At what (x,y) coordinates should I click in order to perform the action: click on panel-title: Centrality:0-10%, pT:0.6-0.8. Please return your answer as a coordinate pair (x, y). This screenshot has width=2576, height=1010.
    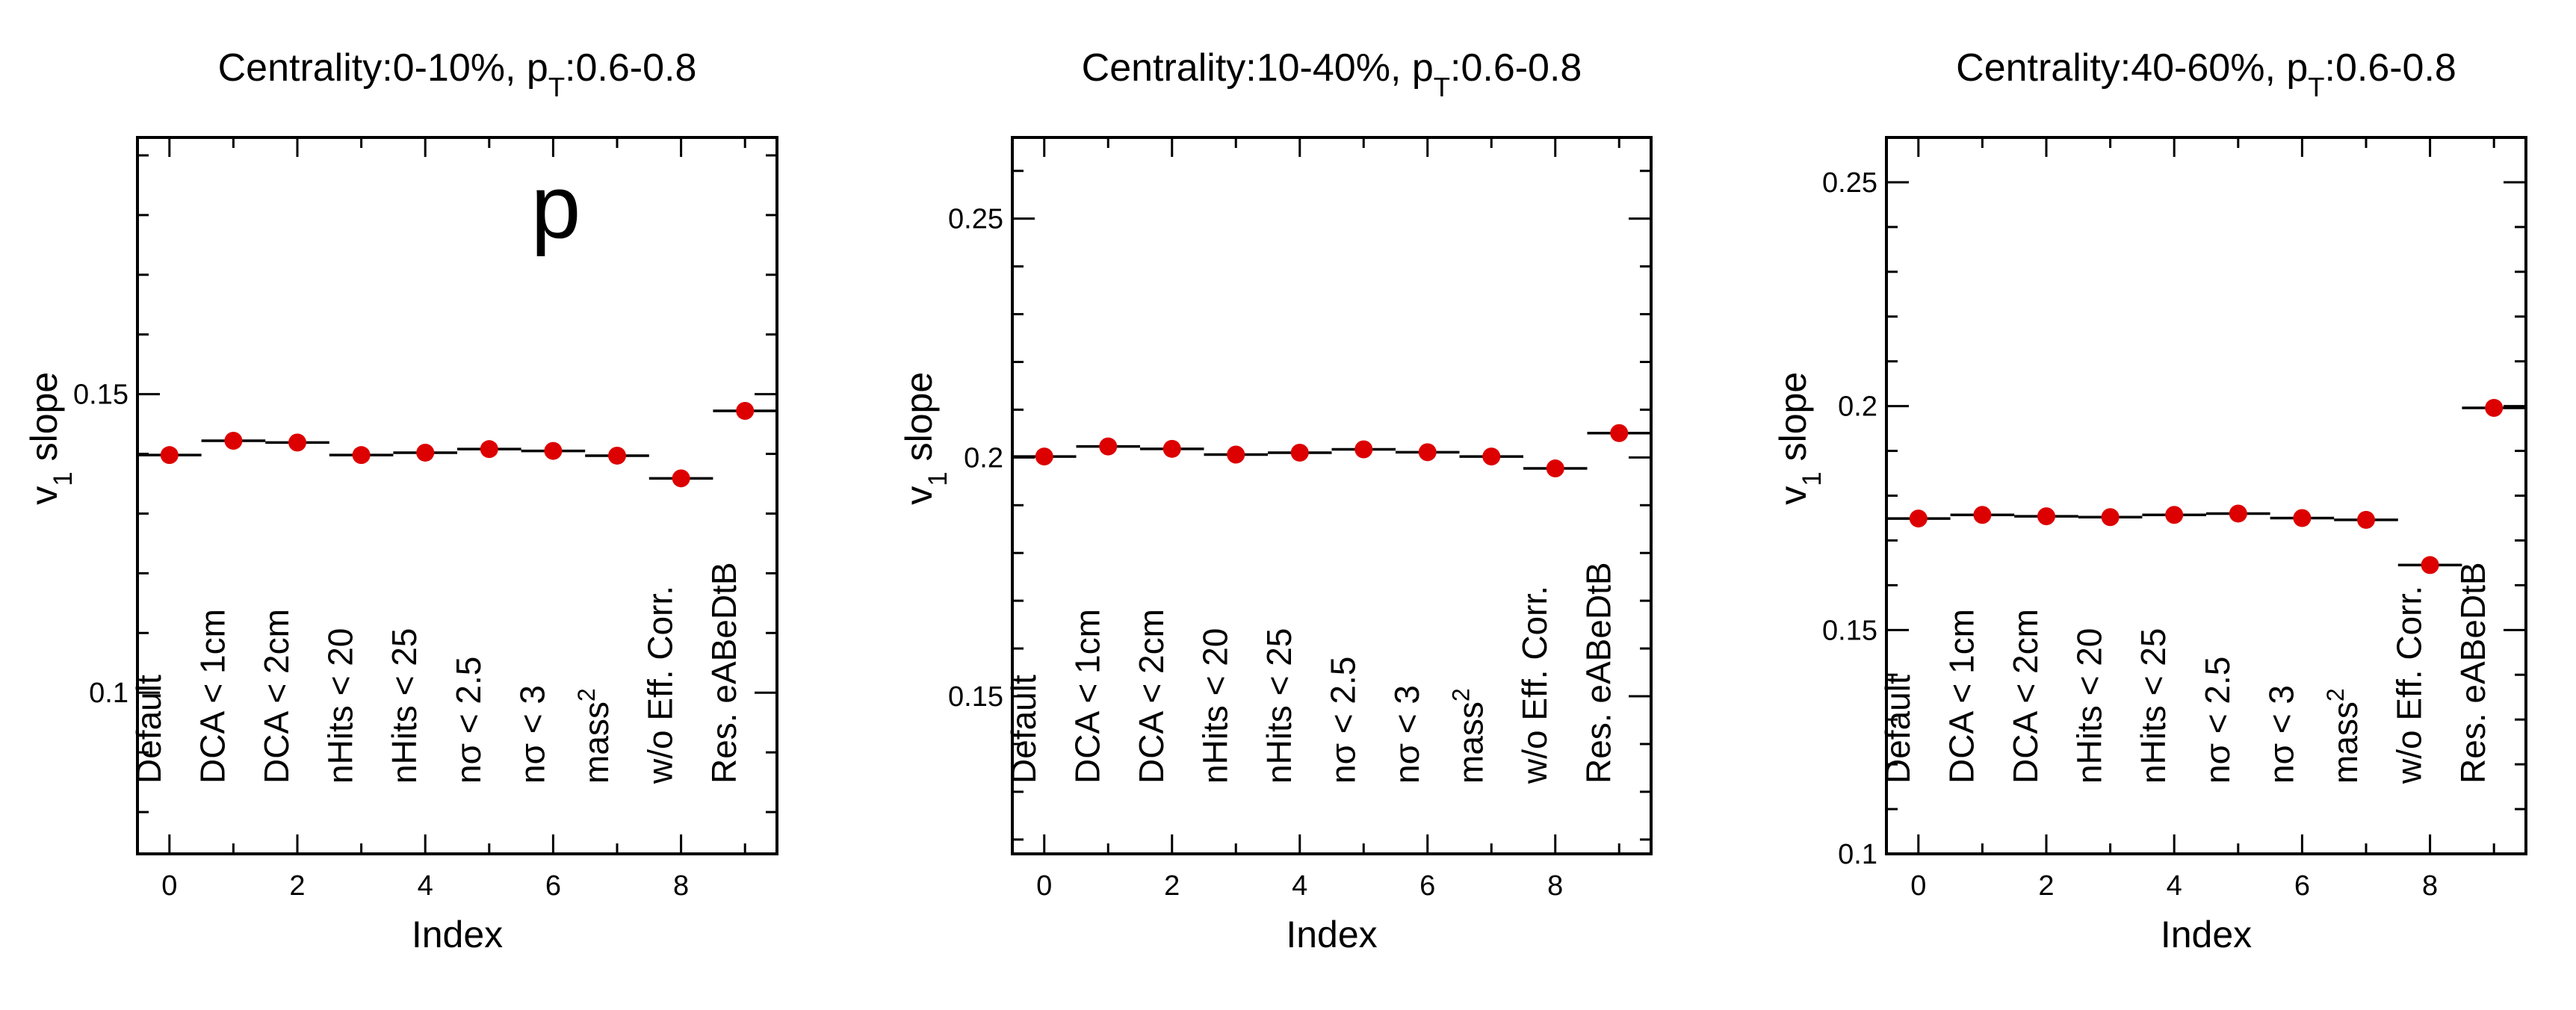
    Looking at the image, I should click on (457, 74).